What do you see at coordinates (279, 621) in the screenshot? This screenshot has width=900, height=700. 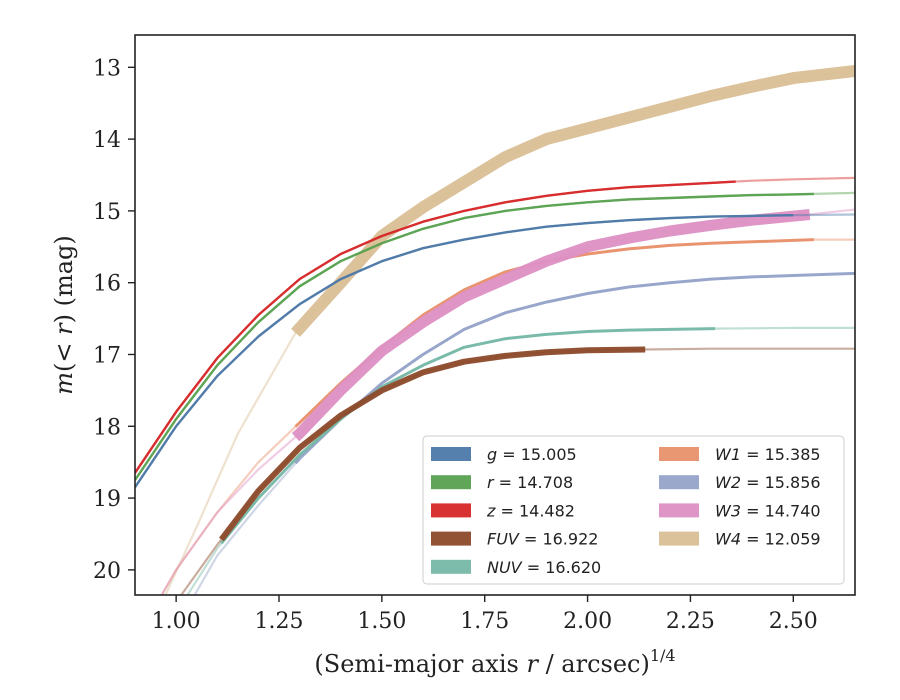 I see `x-tick-label: 1.25` at bounding box center [279, 621].